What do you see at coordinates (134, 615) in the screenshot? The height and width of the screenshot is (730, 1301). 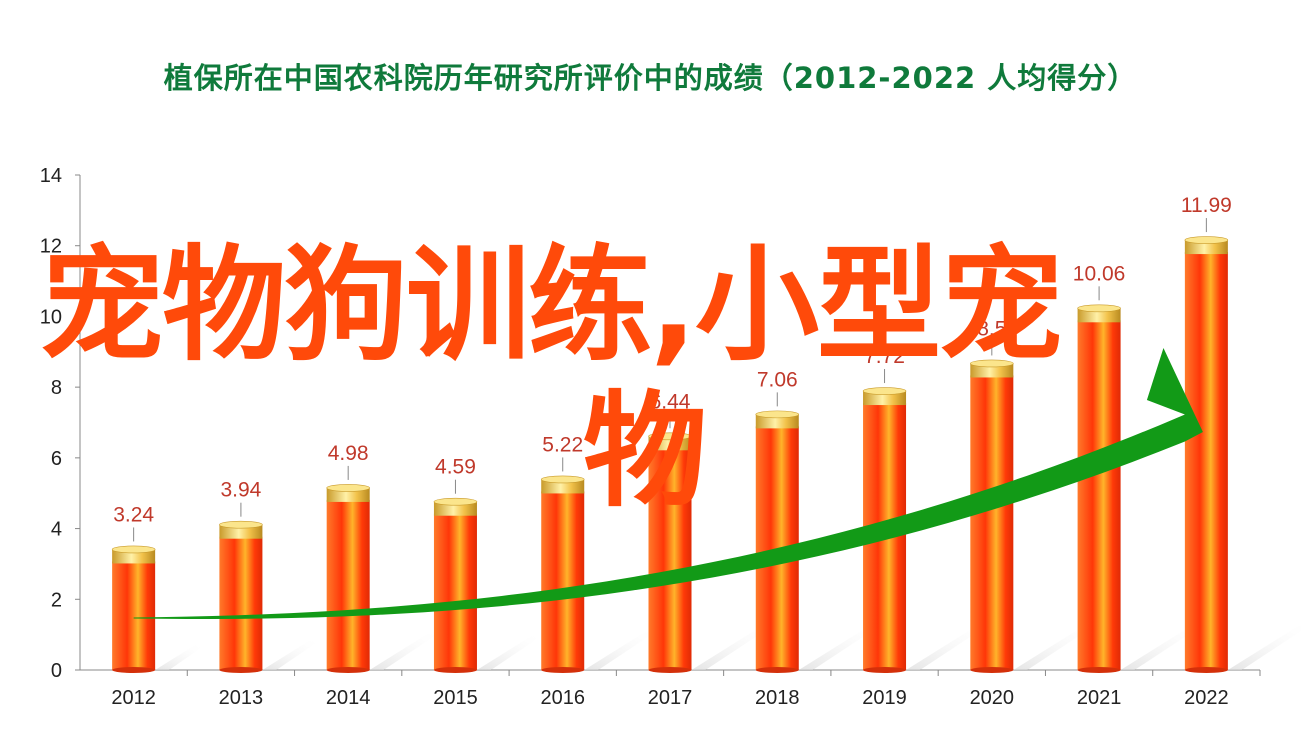 I see `bar-2012` at bounding box center [134, 615].